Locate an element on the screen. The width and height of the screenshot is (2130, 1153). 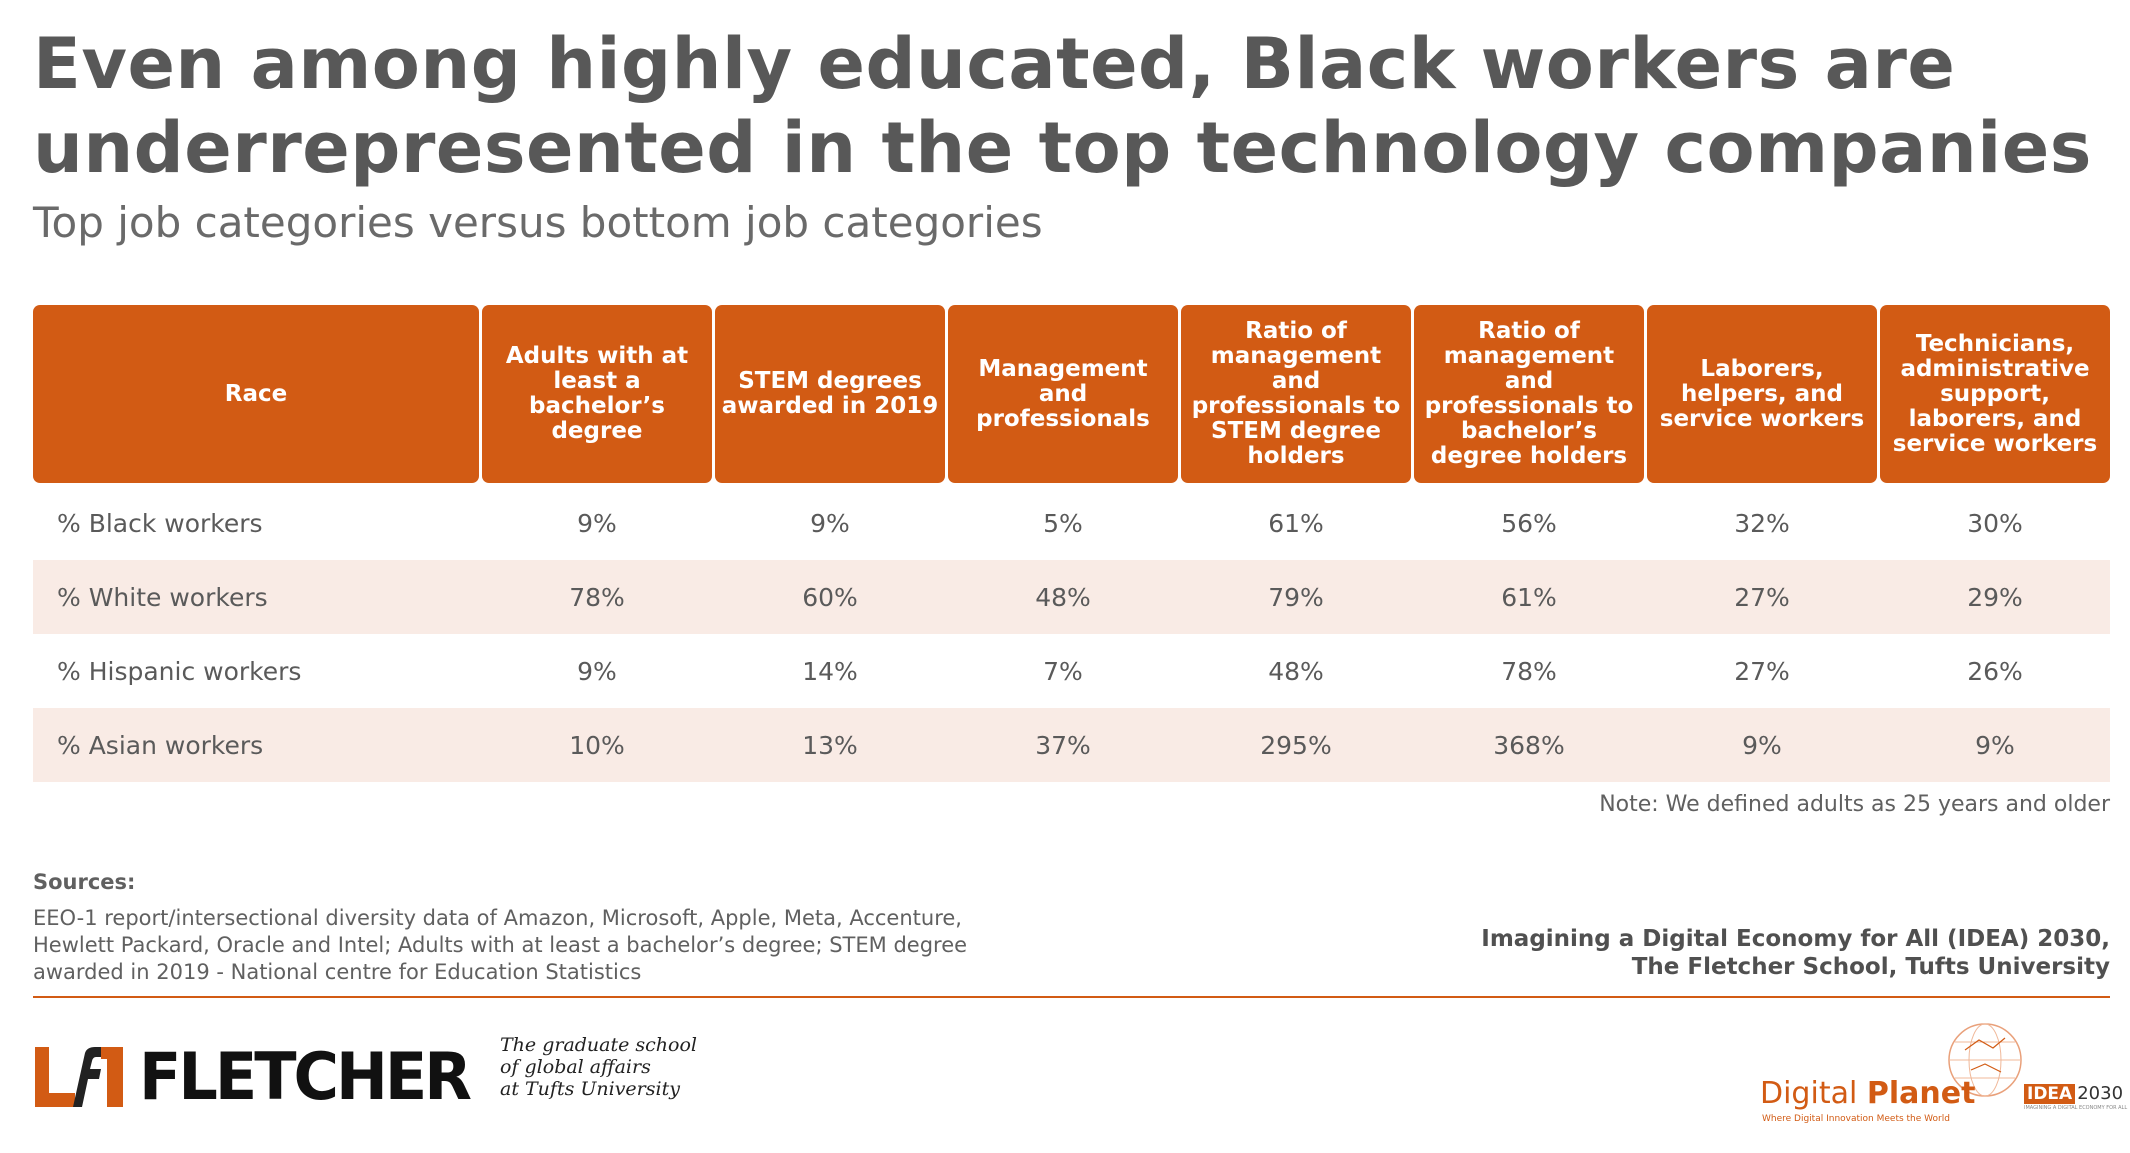
table-cell: 79% is located at coordinates (1296, 597).